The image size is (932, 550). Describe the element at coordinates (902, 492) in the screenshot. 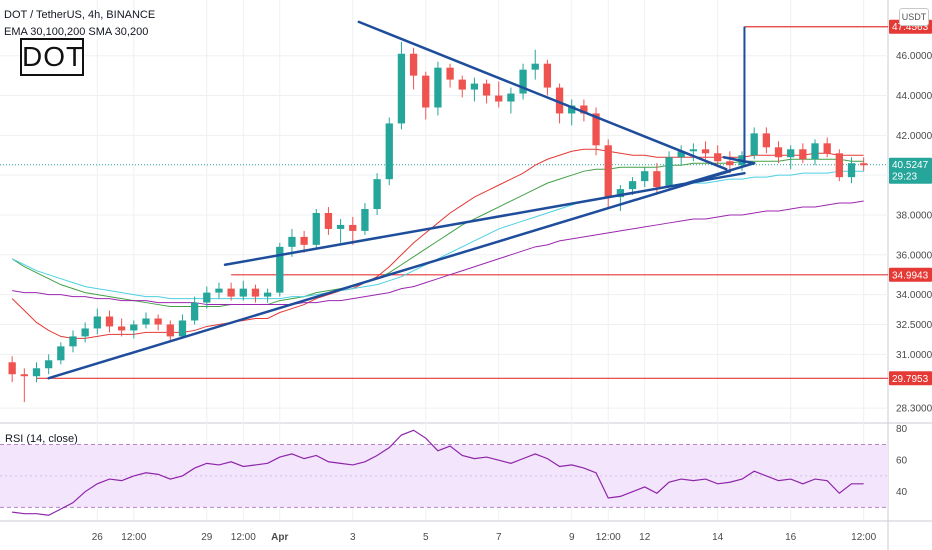

I see `rsi-tick-label: 40` at that location.